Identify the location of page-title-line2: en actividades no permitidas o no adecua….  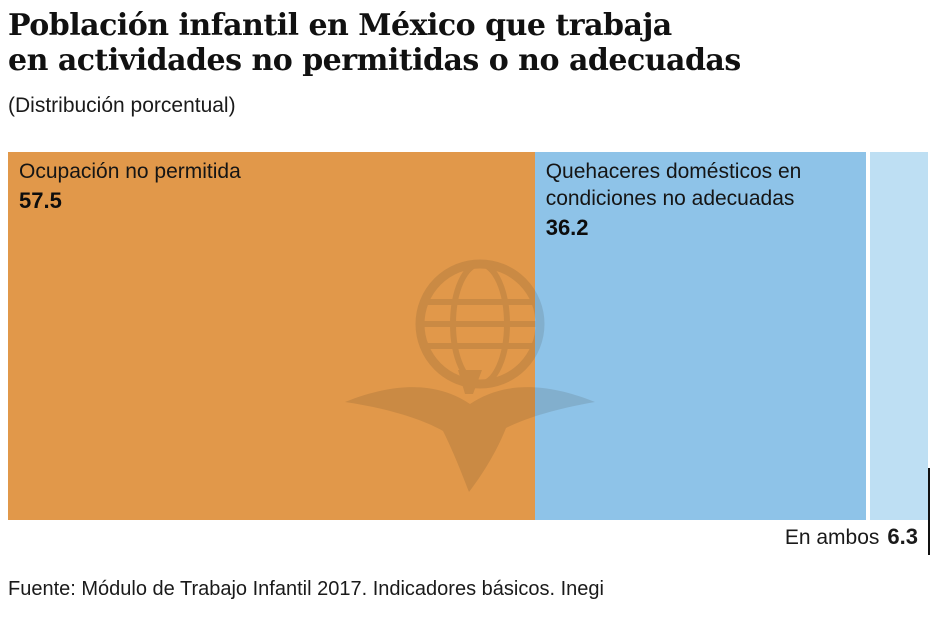
(374, 61).